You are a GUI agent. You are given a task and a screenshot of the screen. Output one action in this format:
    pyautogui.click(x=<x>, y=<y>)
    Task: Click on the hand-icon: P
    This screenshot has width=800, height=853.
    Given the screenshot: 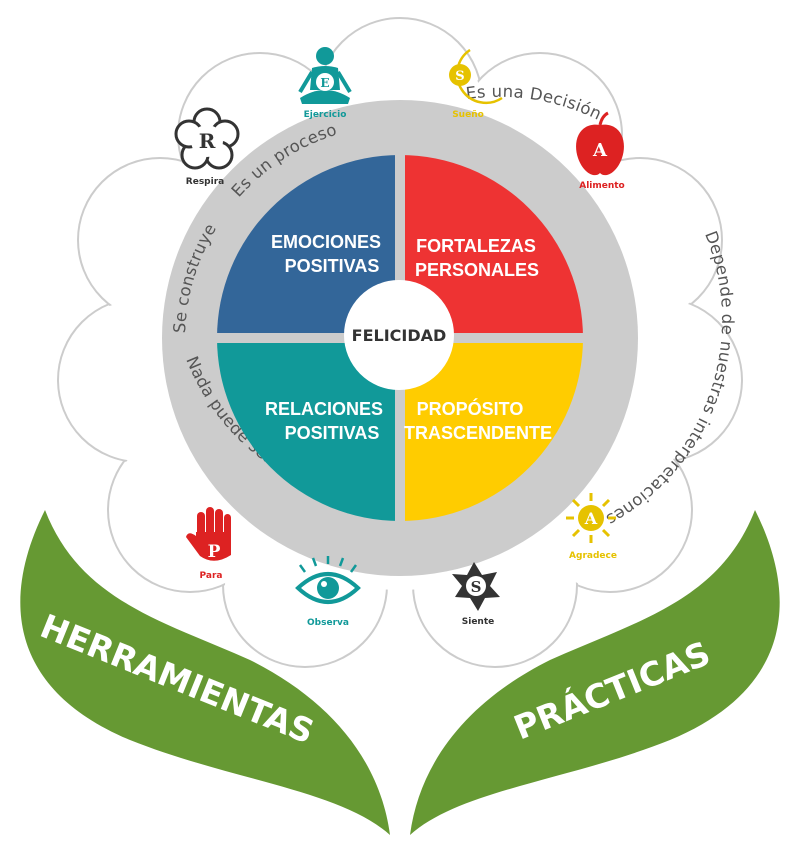 What is the action you would take?
    pyautogui.click(x=208, y=534)
    